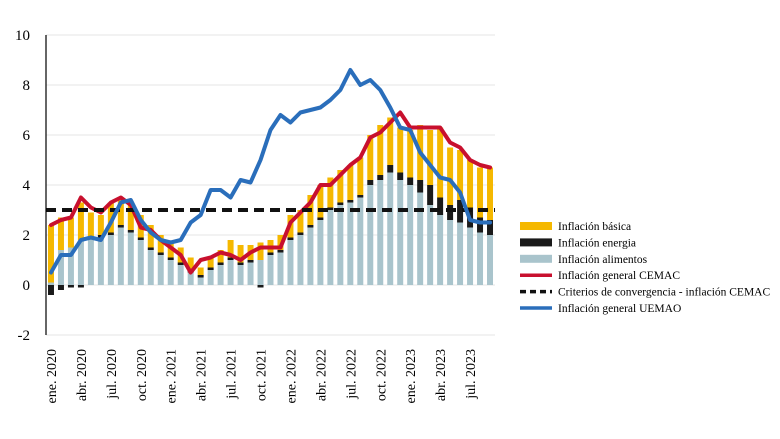 Image resolution: width=780 pixels, height=439 pixels. Describe the element at coordinates (27, 86) in the screenshot. I see `y-tick-label: 8` at that location.